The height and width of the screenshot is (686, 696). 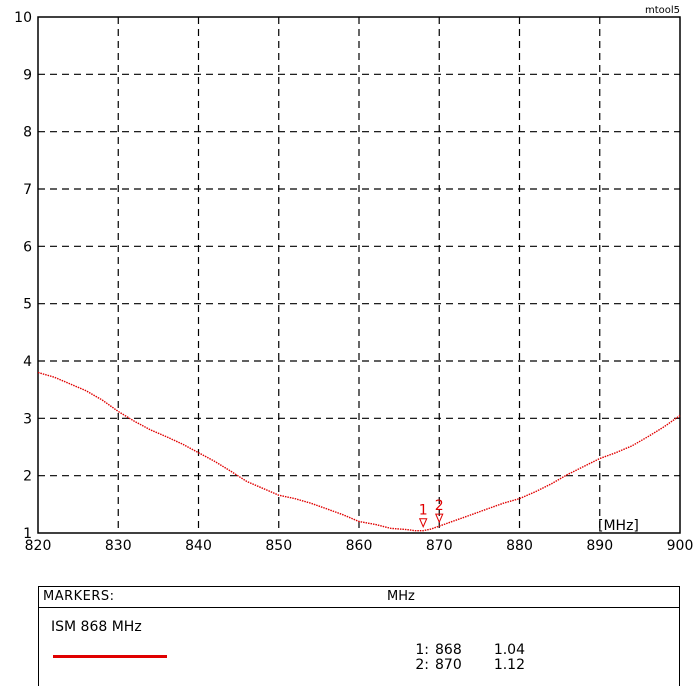 What do you see at coordinates (27, 305) in the screenshot?
I see `y-tick-label: 5` at bounding box center [27, 305].